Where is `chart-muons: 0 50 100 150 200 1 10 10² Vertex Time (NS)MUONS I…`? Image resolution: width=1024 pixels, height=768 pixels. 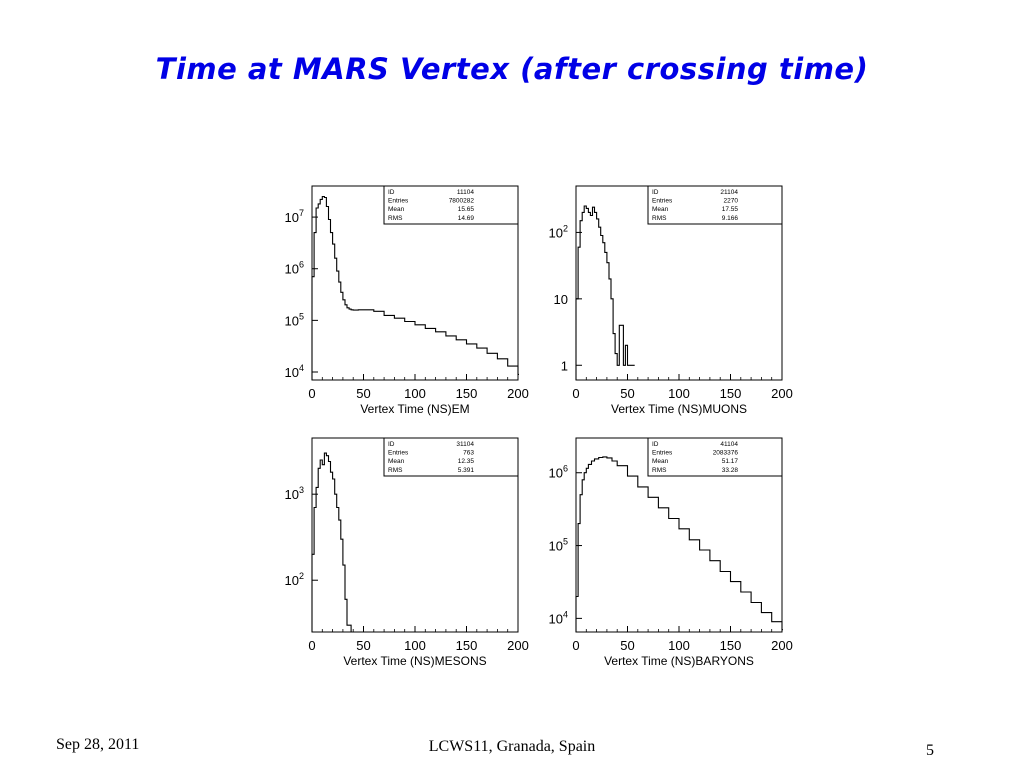 chart-muons: 0 50 100 150 200 1 10 10² Vertex Time (NS)MUONS I… is located at coordinates (666, 302).